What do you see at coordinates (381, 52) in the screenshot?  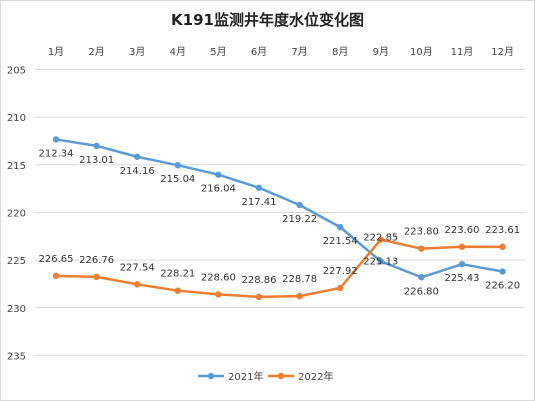 I see `x-tick-label: 9月` at bounding box center [381, 52].